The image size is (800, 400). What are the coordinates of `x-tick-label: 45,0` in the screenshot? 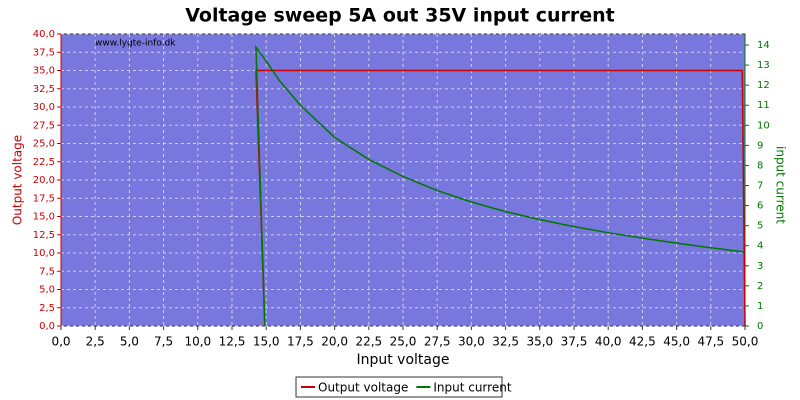 It's located at (676, 342).